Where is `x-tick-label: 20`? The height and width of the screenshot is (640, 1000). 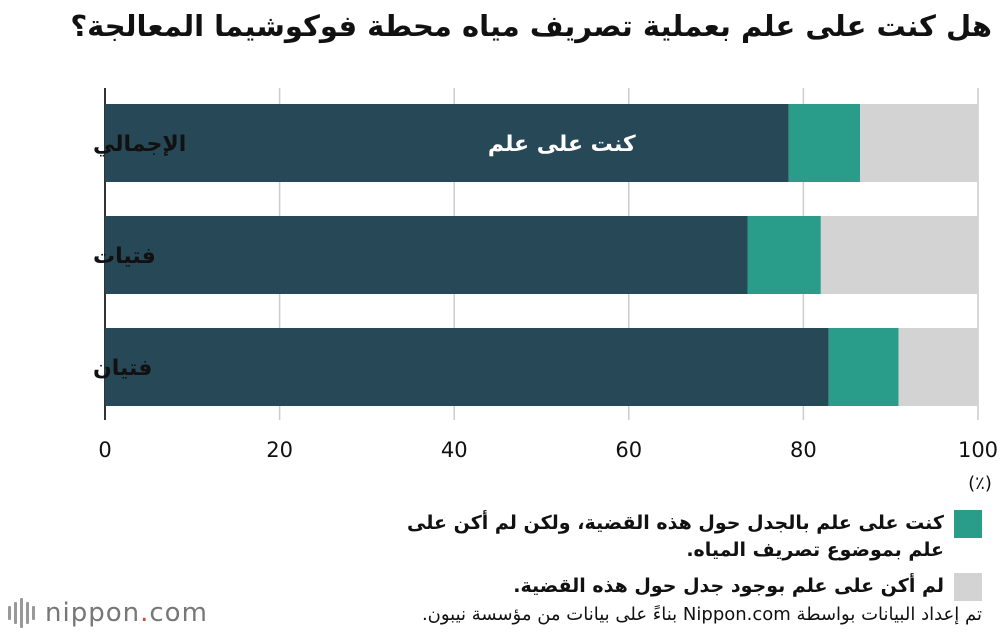 x-tick-label: 20 is located at coordinates (279, 450).